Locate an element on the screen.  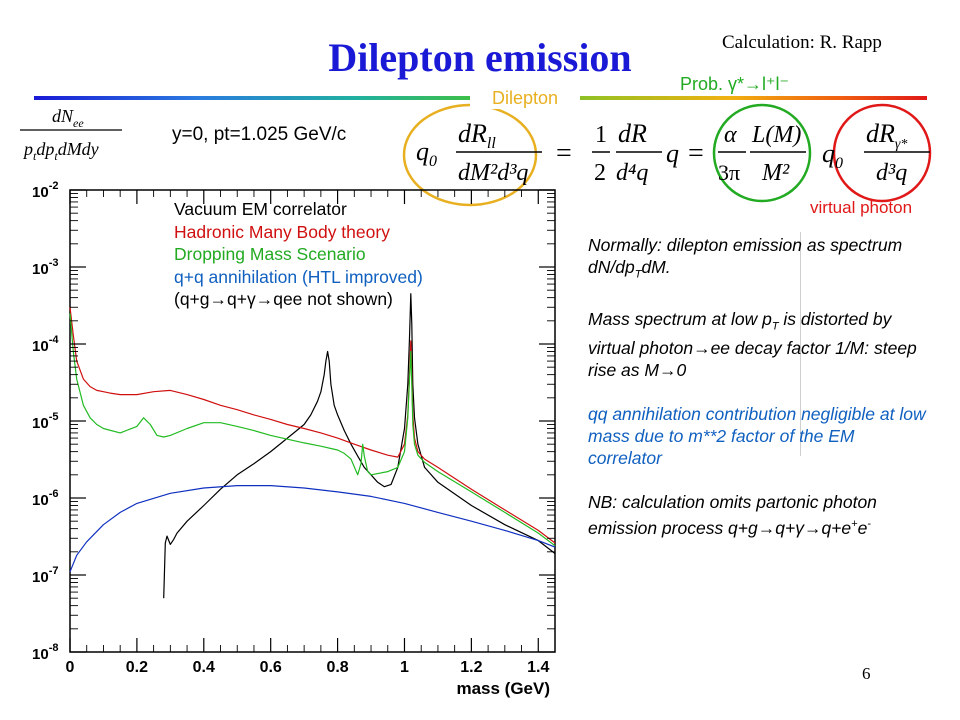
y-tick-label: 10⁻⁴ is located at coordinates (45, 344).